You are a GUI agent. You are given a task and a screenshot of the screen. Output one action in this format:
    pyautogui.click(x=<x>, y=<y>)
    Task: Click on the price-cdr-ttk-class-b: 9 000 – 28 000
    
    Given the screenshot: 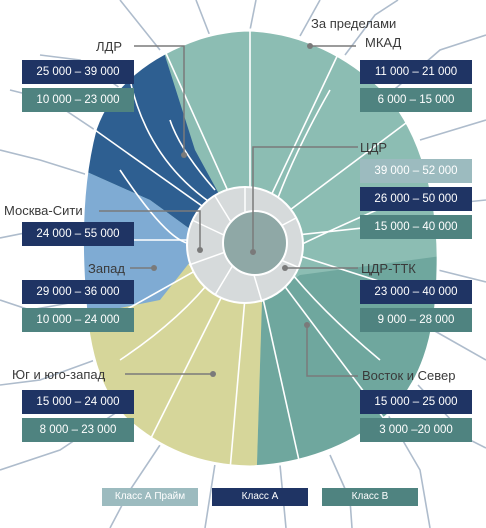 What is the action you would take?
    pyautogui.click(x=416, y=320)
    